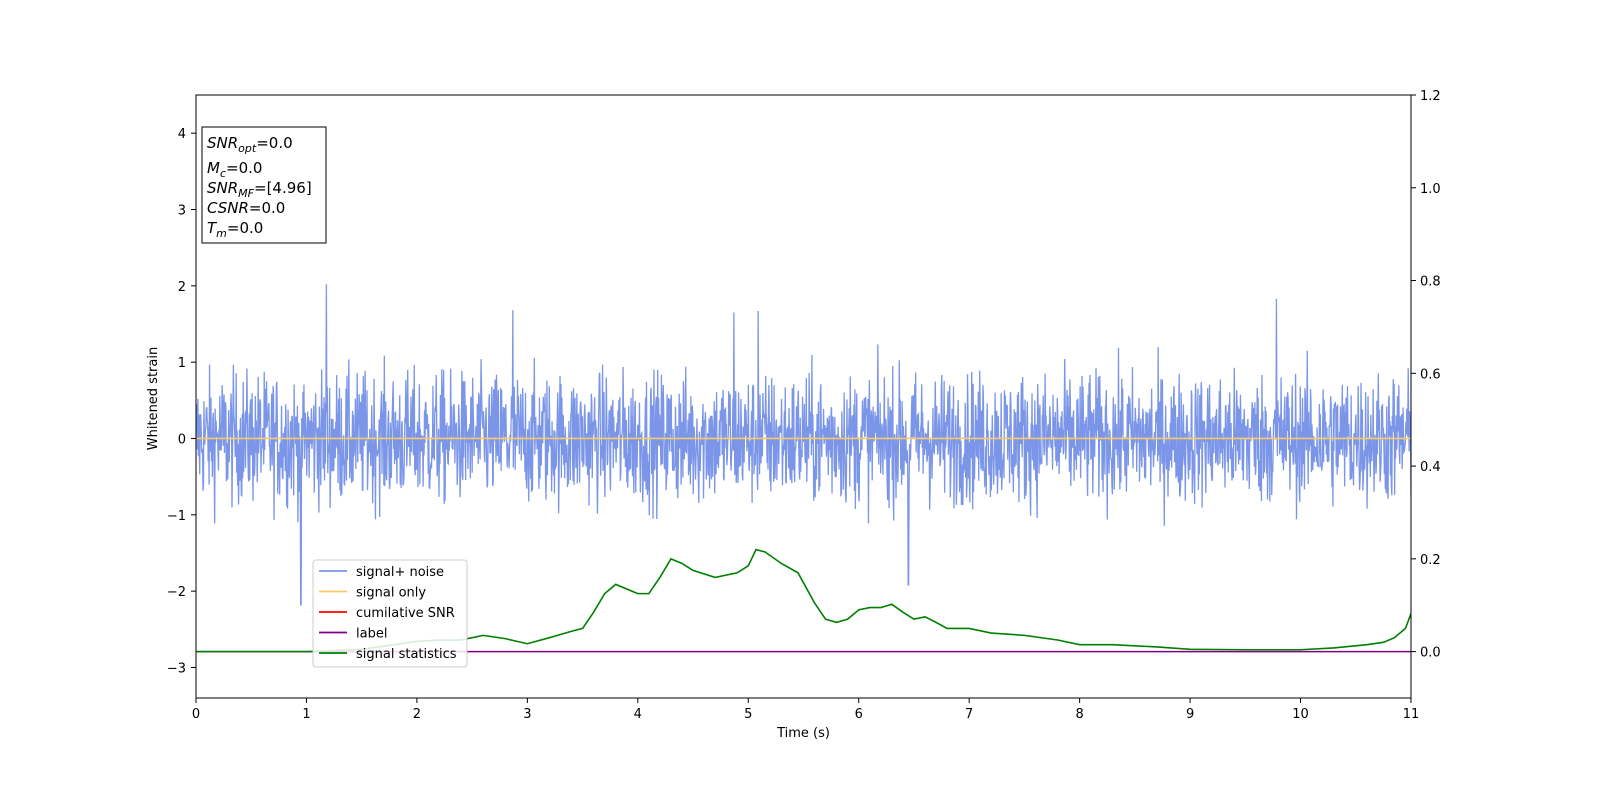 The image size is (1600, 800). What do you see at coordinates (247, 148) in the screenshot?
I see `info-snr-opt-sub: opt` at bounding box center [247, 148].